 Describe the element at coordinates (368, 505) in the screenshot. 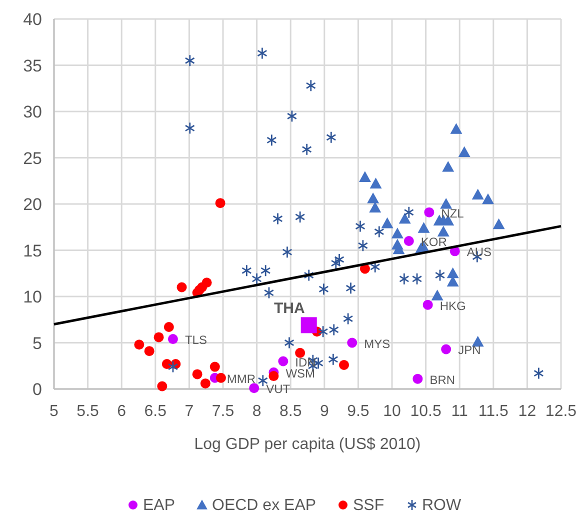

I see `legend-label: SSF` at that location.